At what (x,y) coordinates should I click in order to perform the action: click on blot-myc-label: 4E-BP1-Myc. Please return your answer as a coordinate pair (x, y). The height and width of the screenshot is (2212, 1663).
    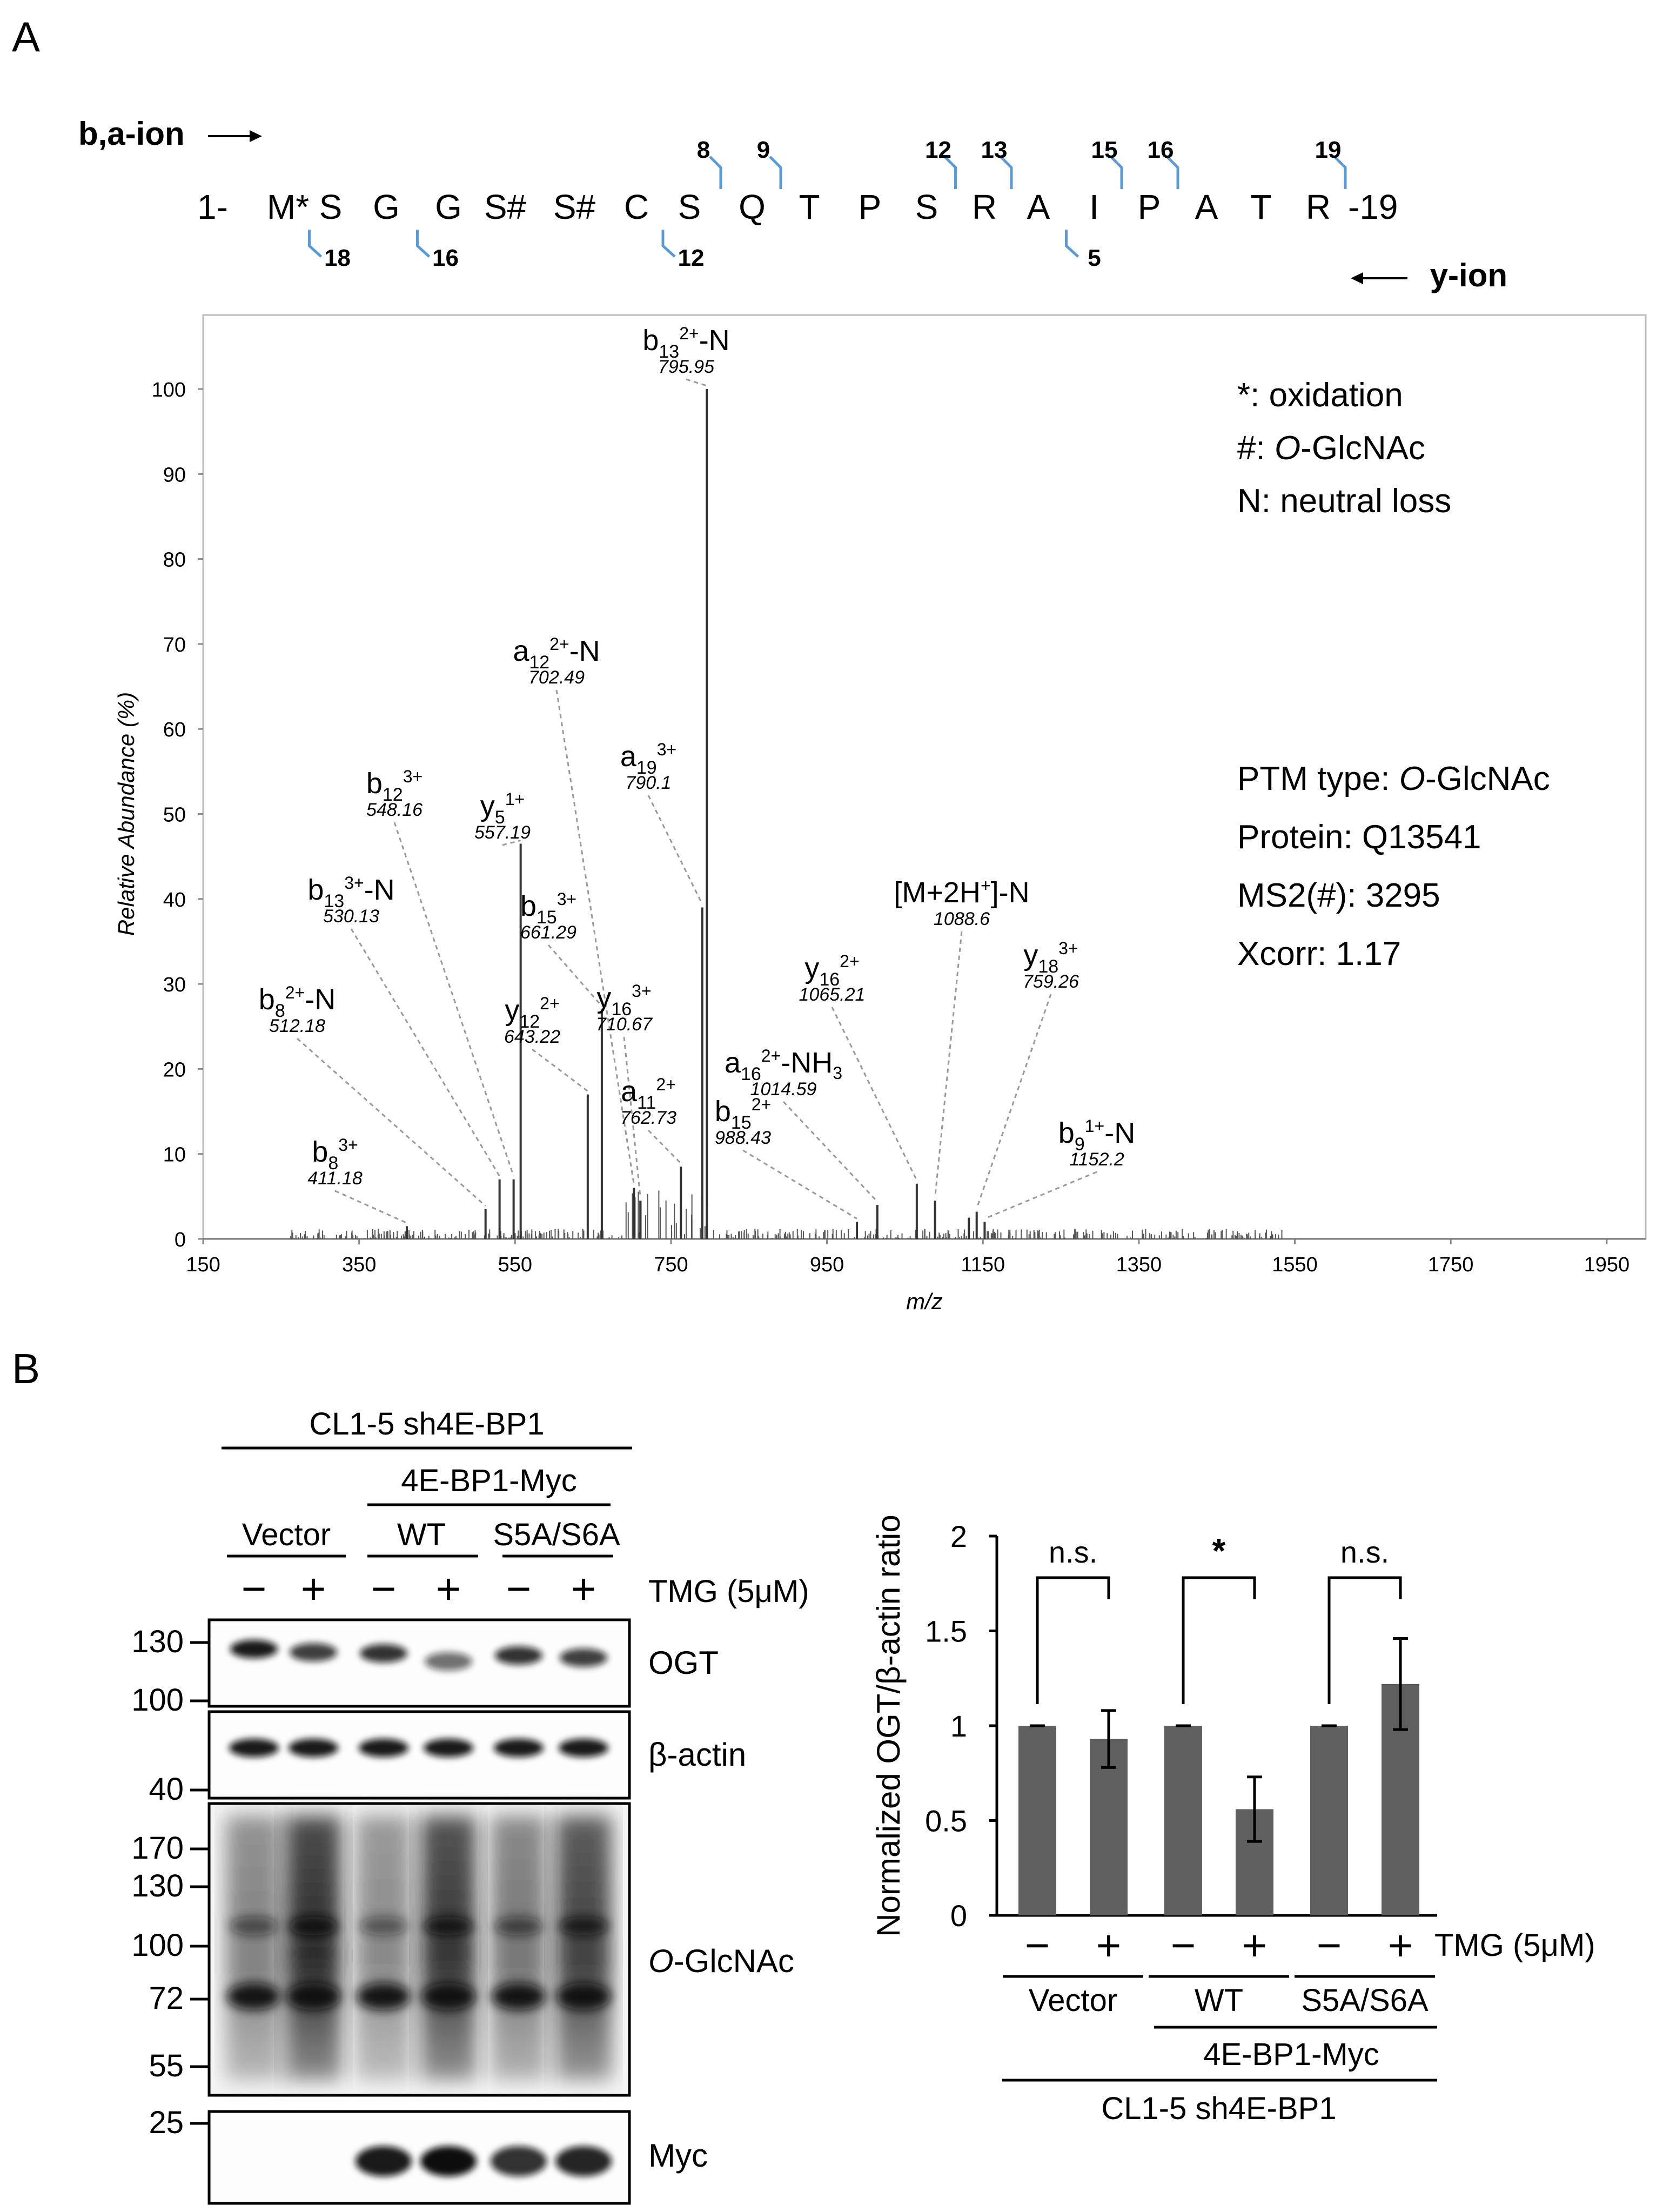
    Looking at the image, I should click on (489, 1481).